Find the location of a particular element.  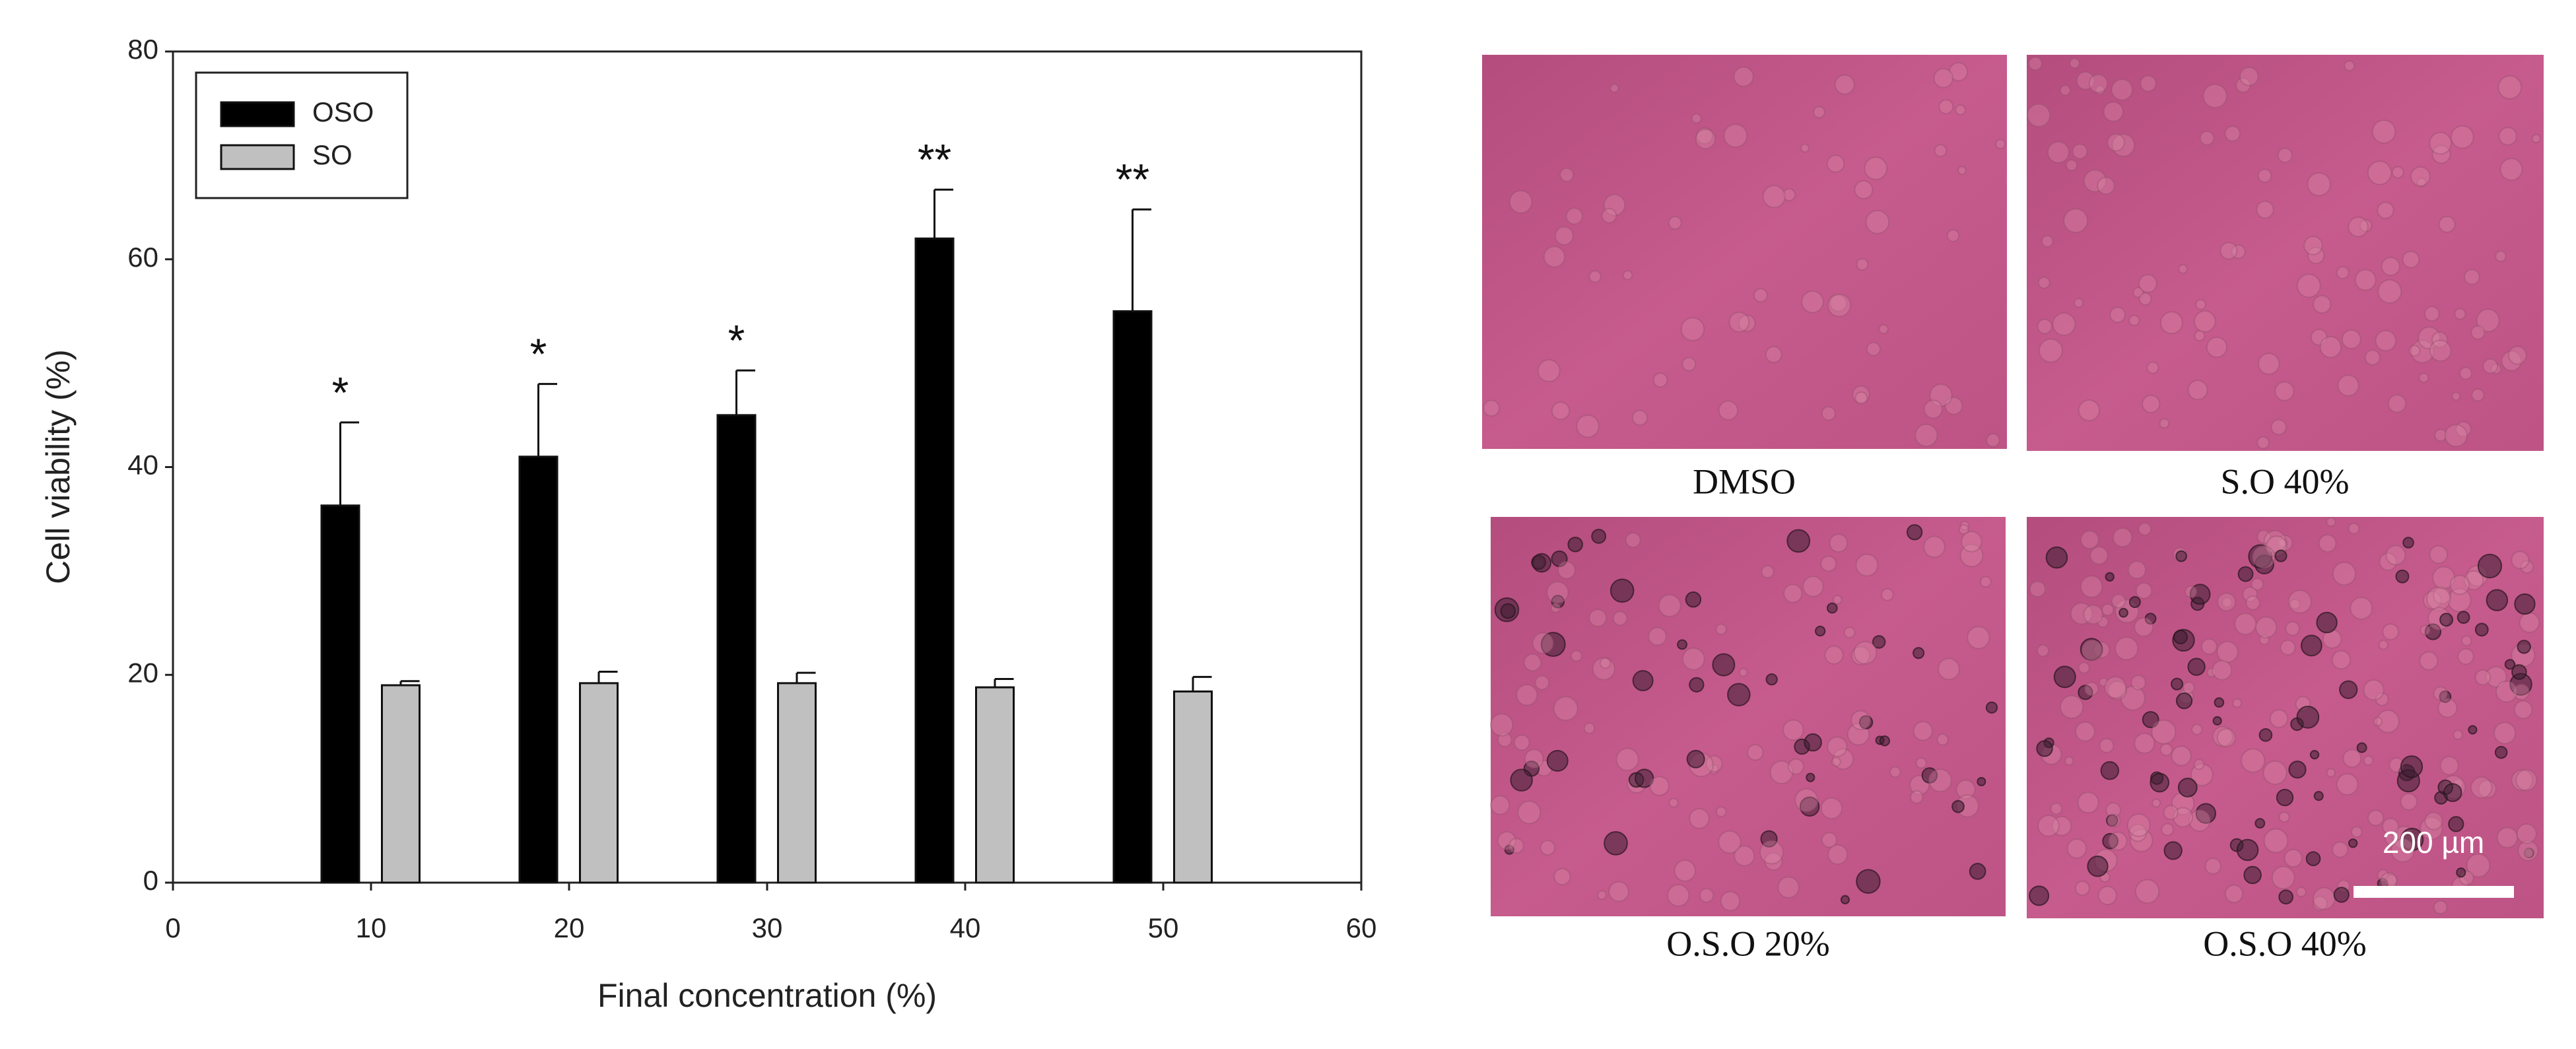

y-tick-label: 40 is located at coordinates (142, 465).